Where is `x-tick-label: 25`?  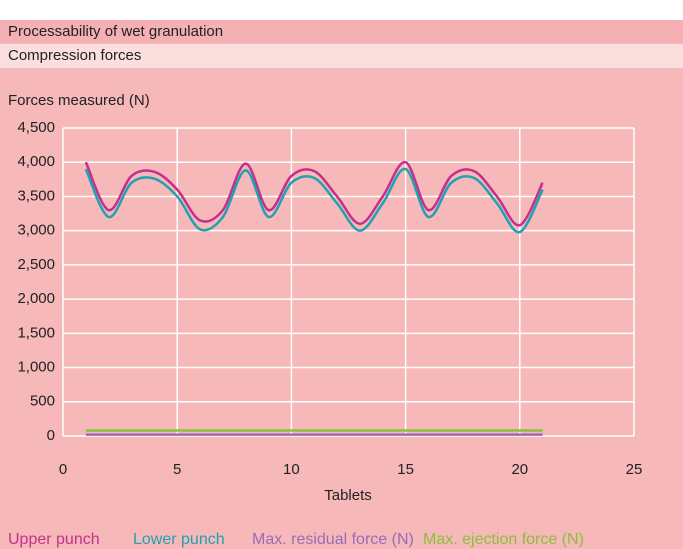
x-tick-label: 25 is located at coordinates (634, 469).